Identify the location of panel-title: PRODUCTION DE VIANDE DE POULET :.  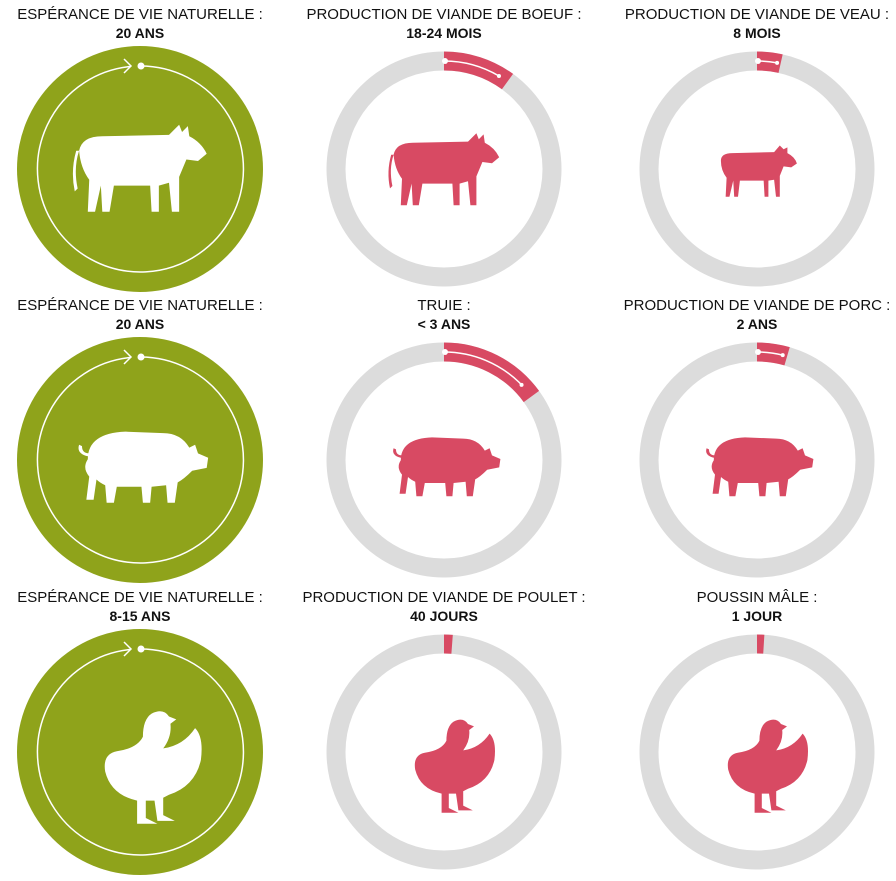
(444, 597).